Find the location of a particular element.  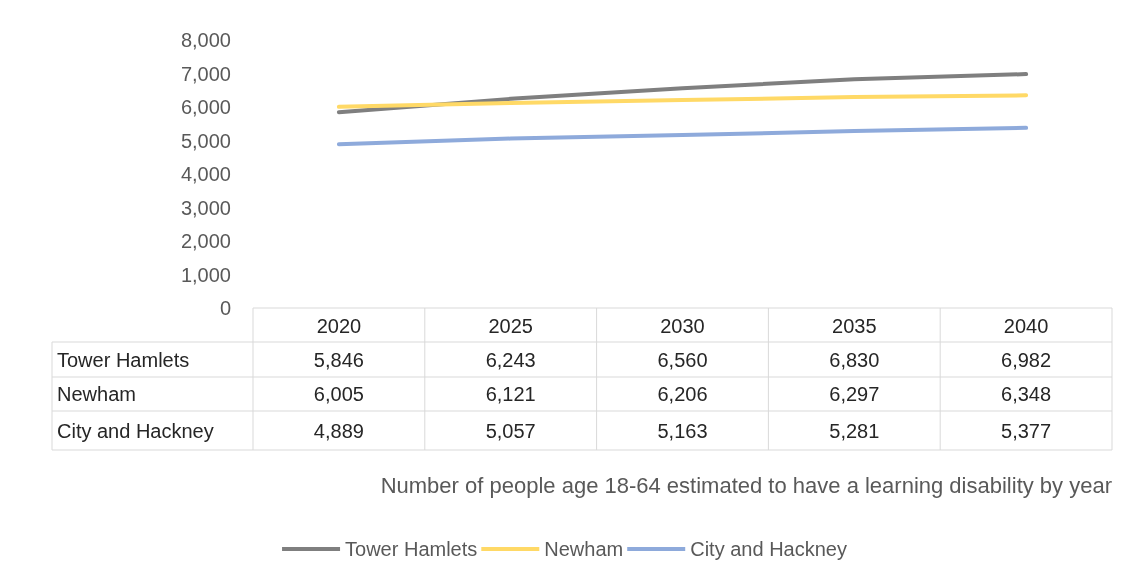

data-label: 6,982 is located at coordinates (1026, 359).